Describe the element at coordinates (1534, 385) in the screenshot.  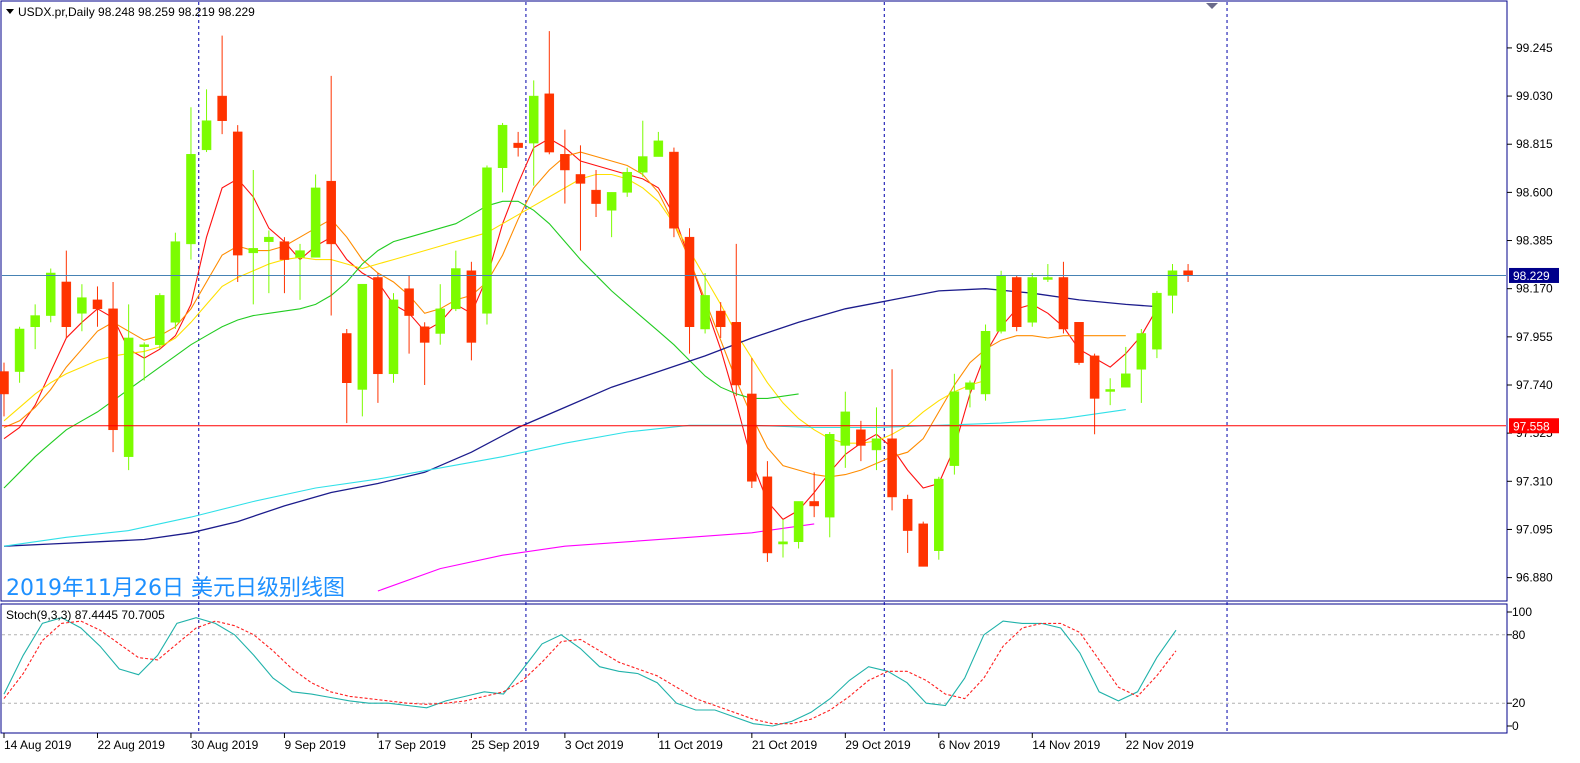
I see `price-tick-label: 97.740` at that location.